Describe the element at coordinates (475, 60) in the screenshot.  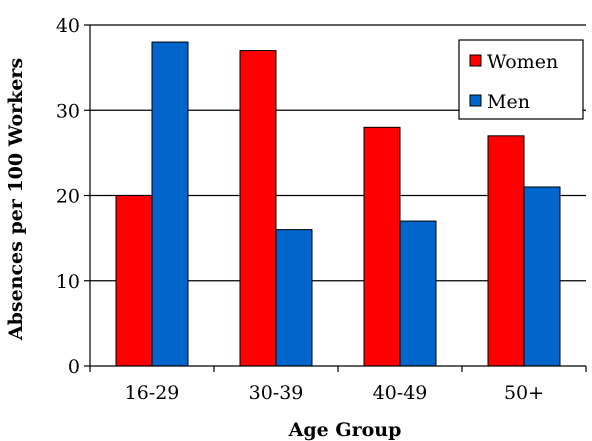
I see `legend-swatch-women` at that location.